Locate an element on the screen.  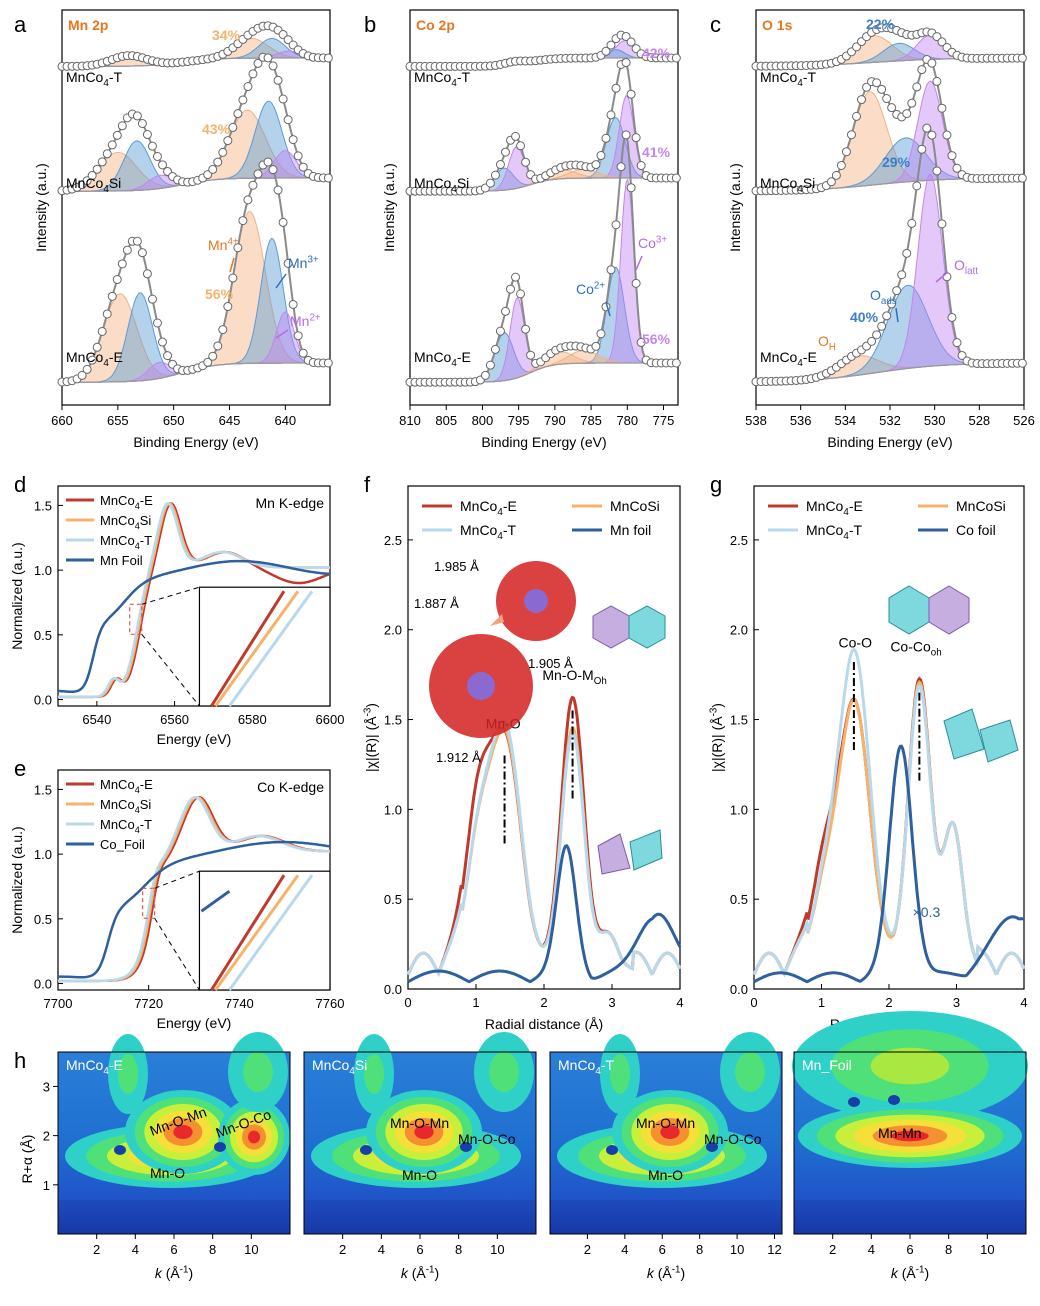
x-tick-label: 780 is located at coordinates (627, 420).